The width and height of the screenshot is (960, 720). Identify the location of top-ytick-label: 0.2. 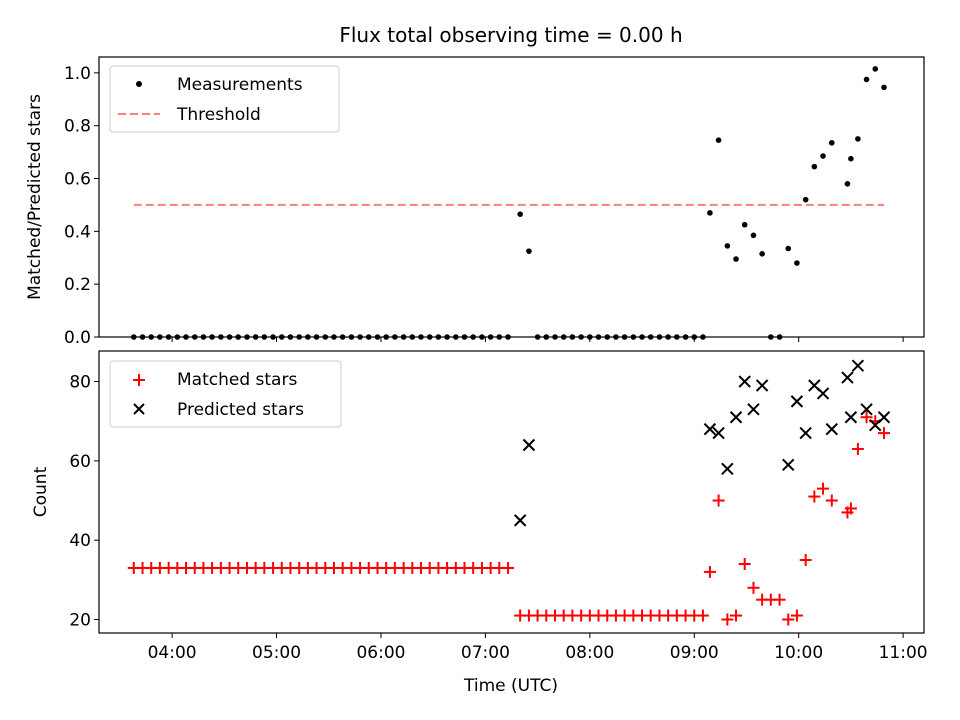
(77, 285).